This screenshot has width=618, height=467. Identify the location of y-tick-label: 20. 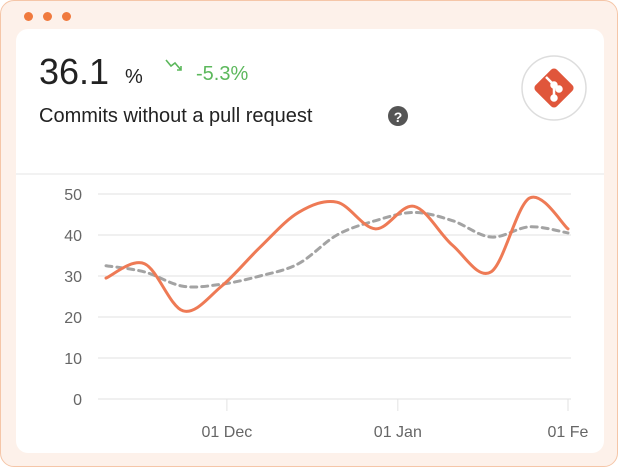
(73, 318).